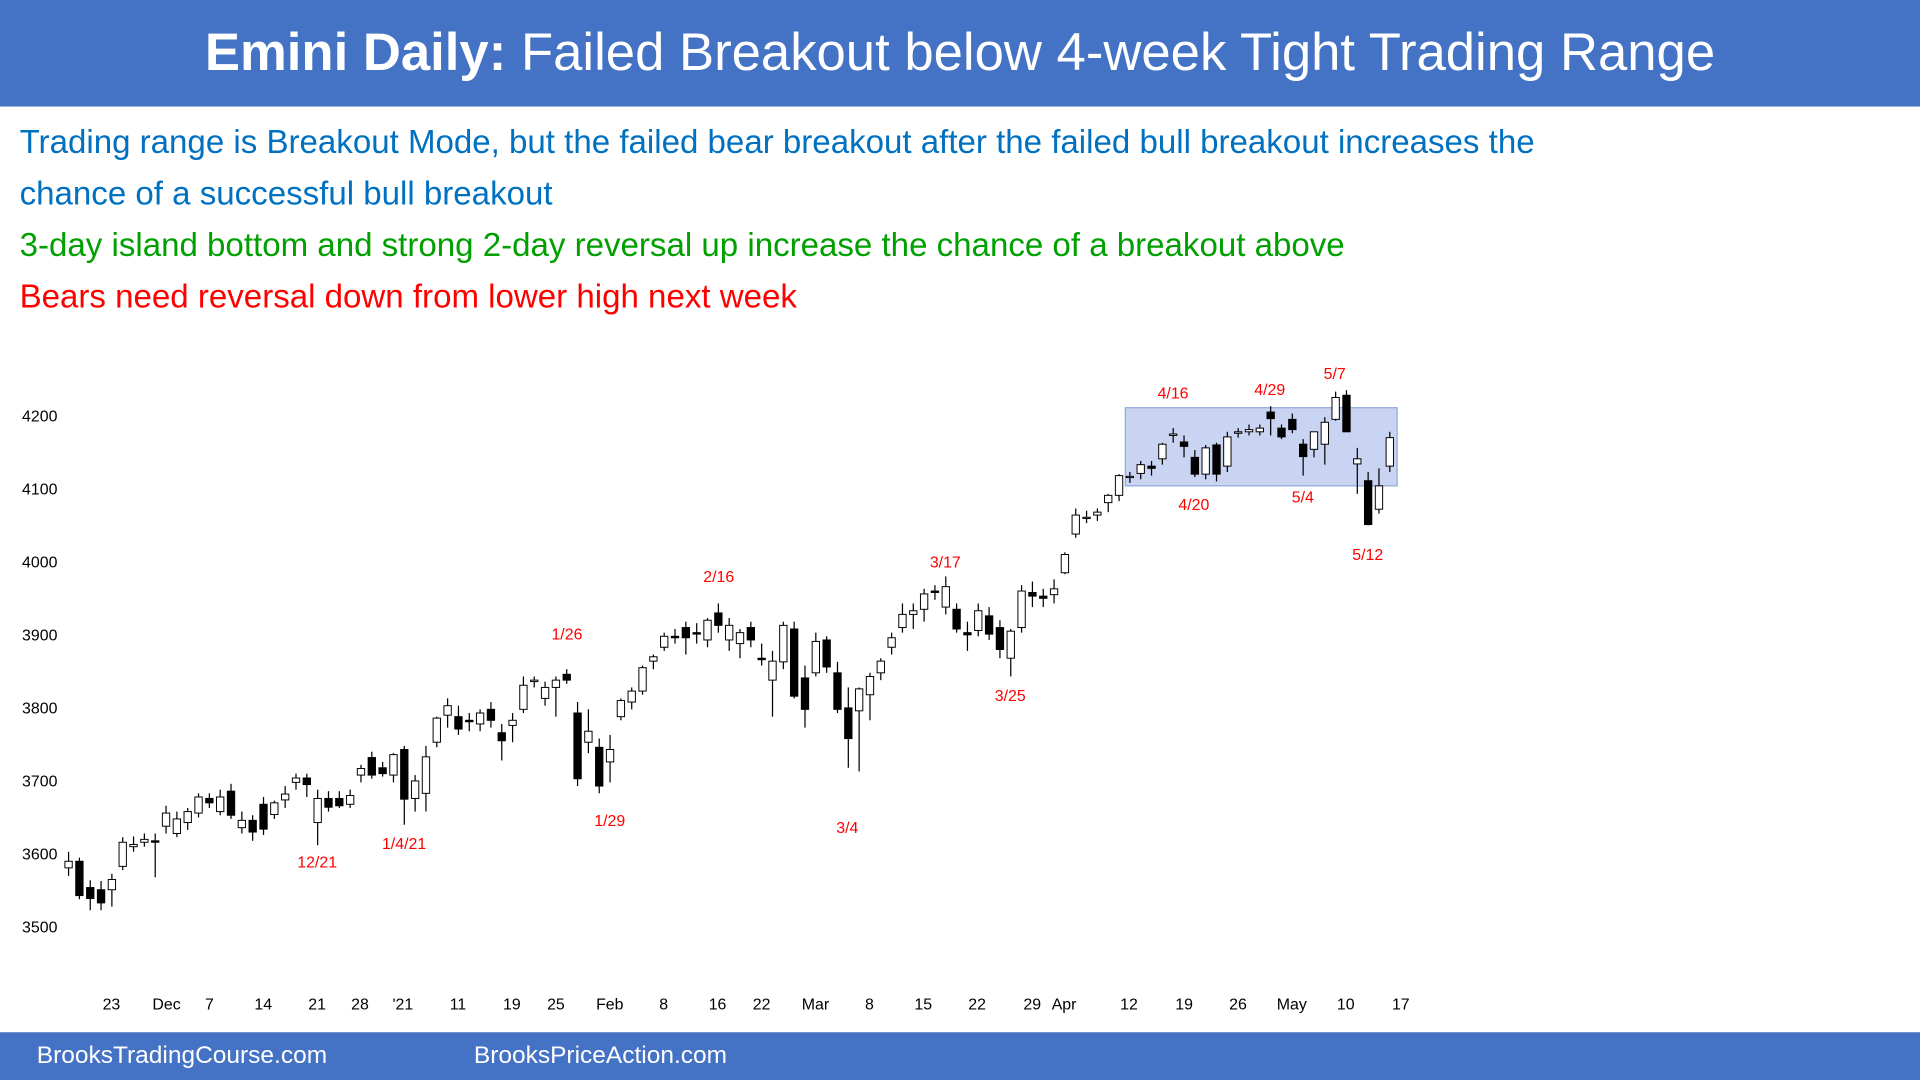 The width and height of the screenshot is (1920, 1080). I want to click on annotation: 1/26, so click(566, 635).